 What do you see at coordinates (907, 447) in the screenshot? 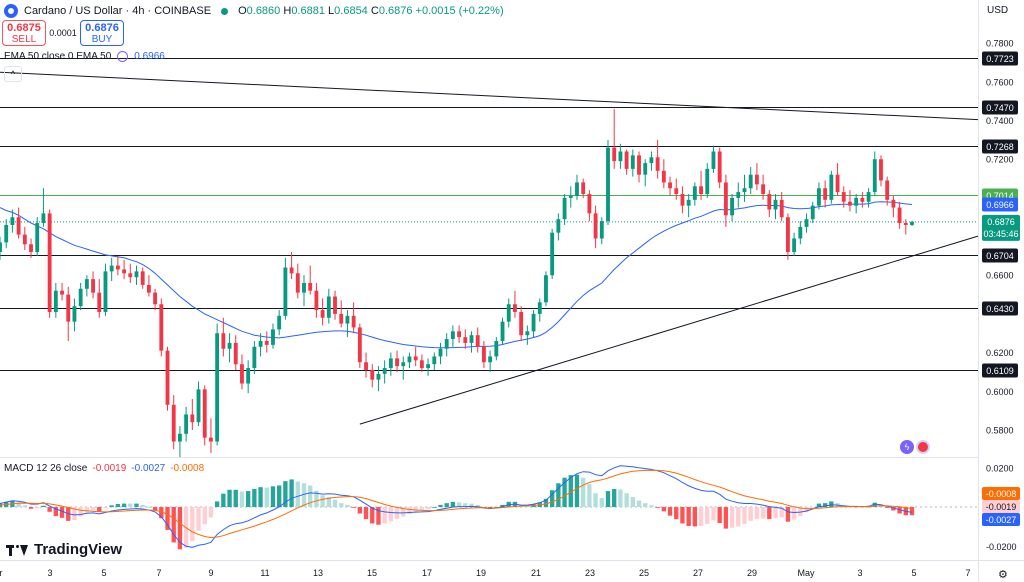
I see `lightning-icon: ϟ` at bounding box center [907, 447].